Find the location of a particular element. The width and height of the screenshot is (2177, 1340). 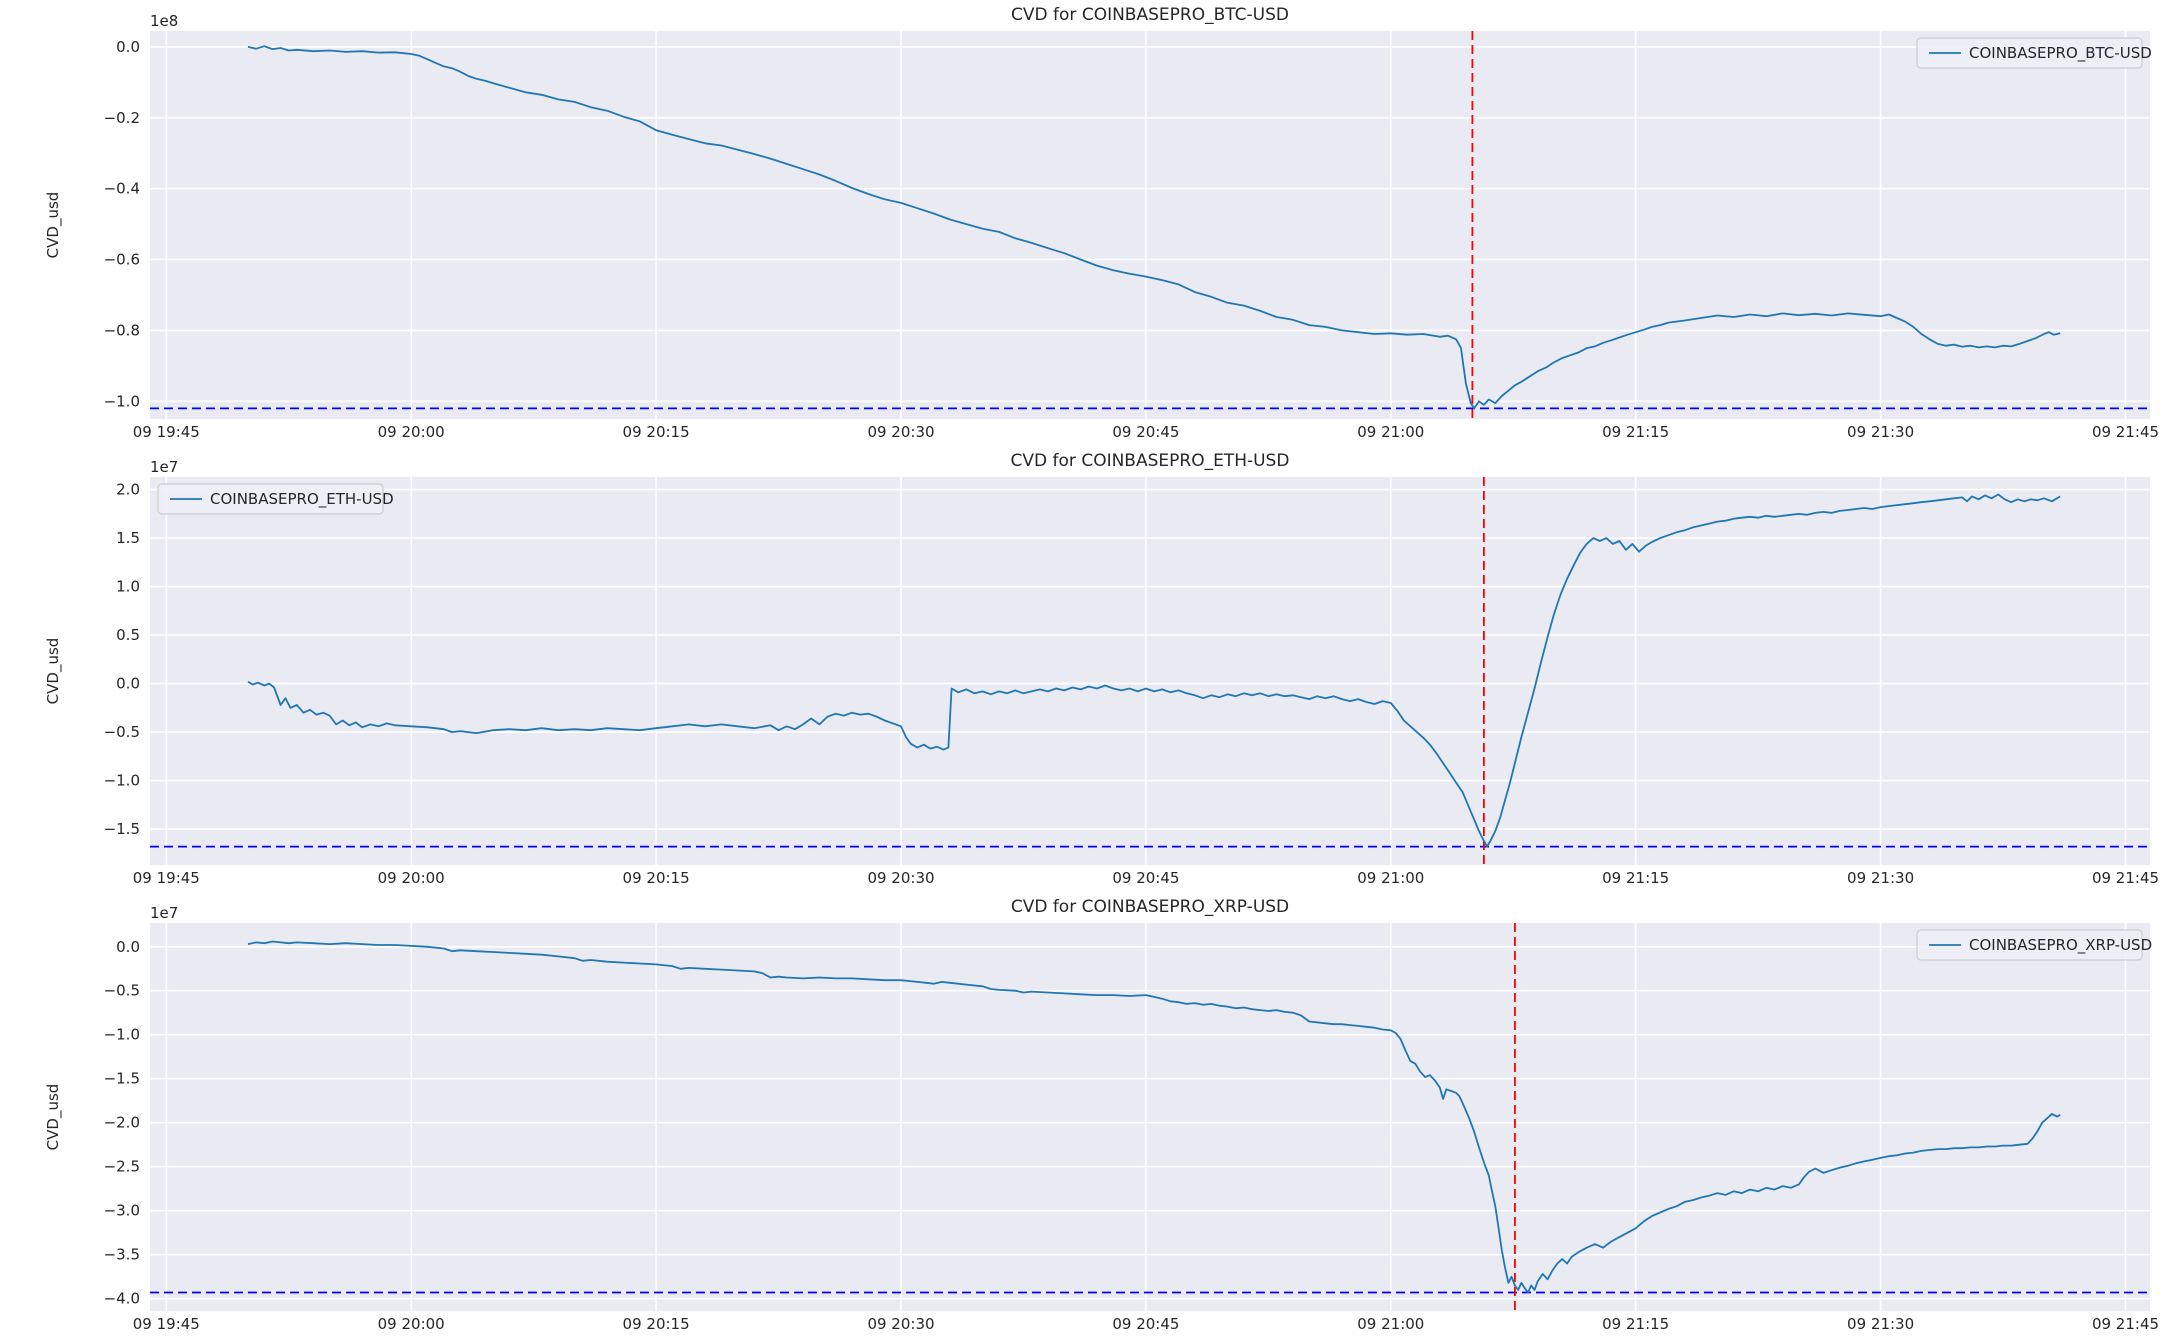

legend-label: COINBASEPRO_ETH-USD is located at coordinates (302, 499).